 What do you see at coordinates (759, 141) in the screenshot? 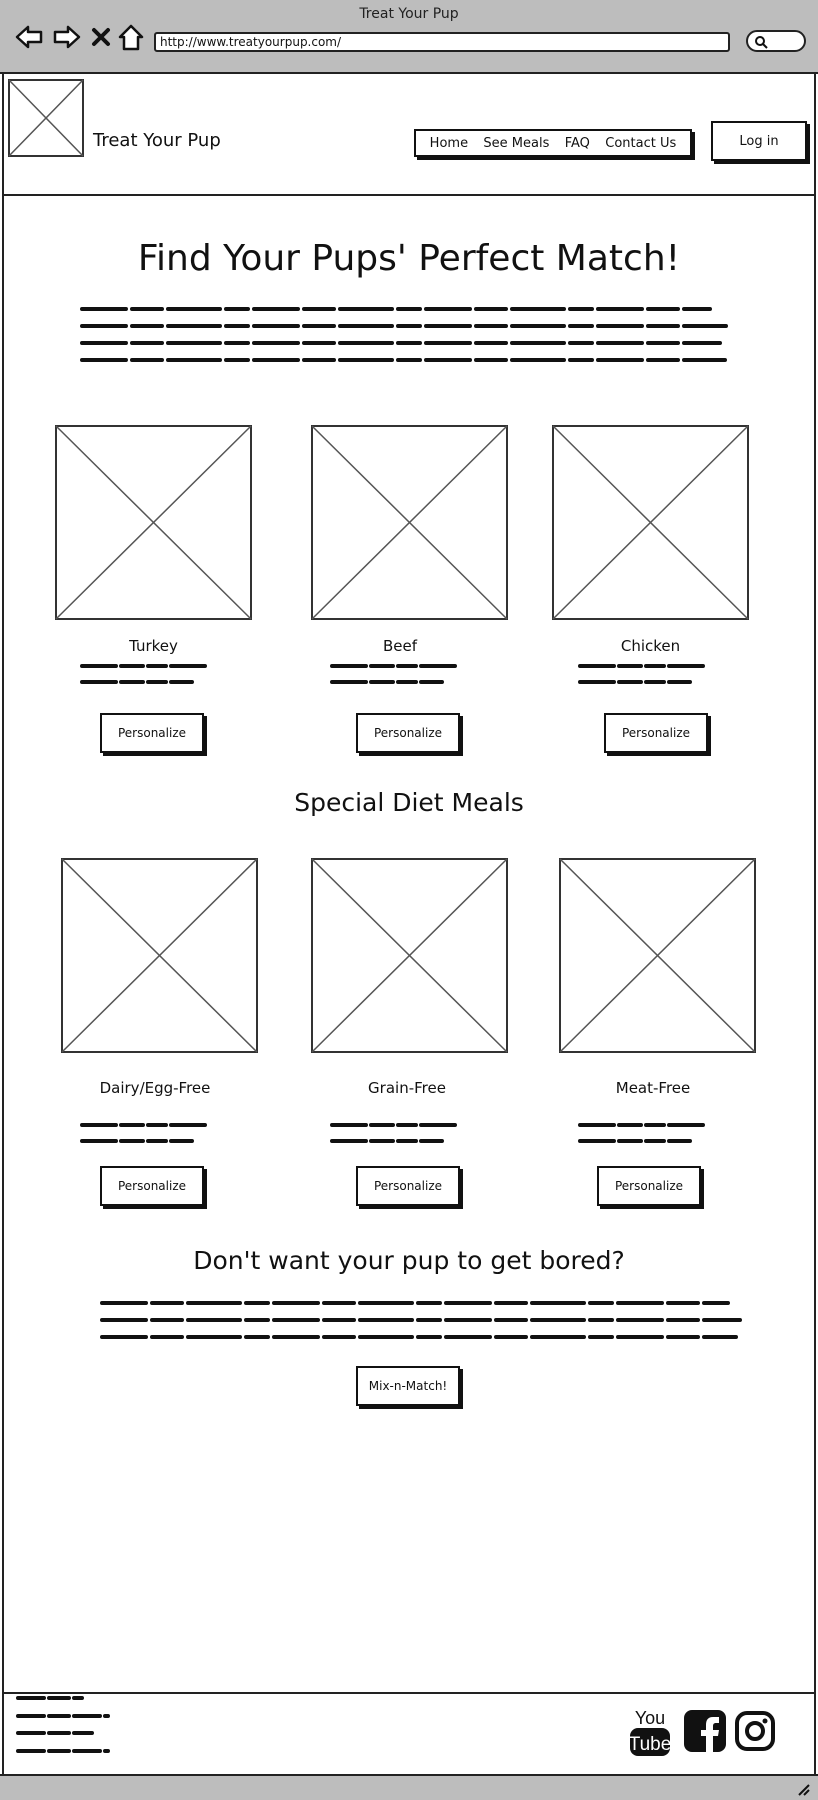
I see `login-button: Log in` at bounding box center [759, 141].